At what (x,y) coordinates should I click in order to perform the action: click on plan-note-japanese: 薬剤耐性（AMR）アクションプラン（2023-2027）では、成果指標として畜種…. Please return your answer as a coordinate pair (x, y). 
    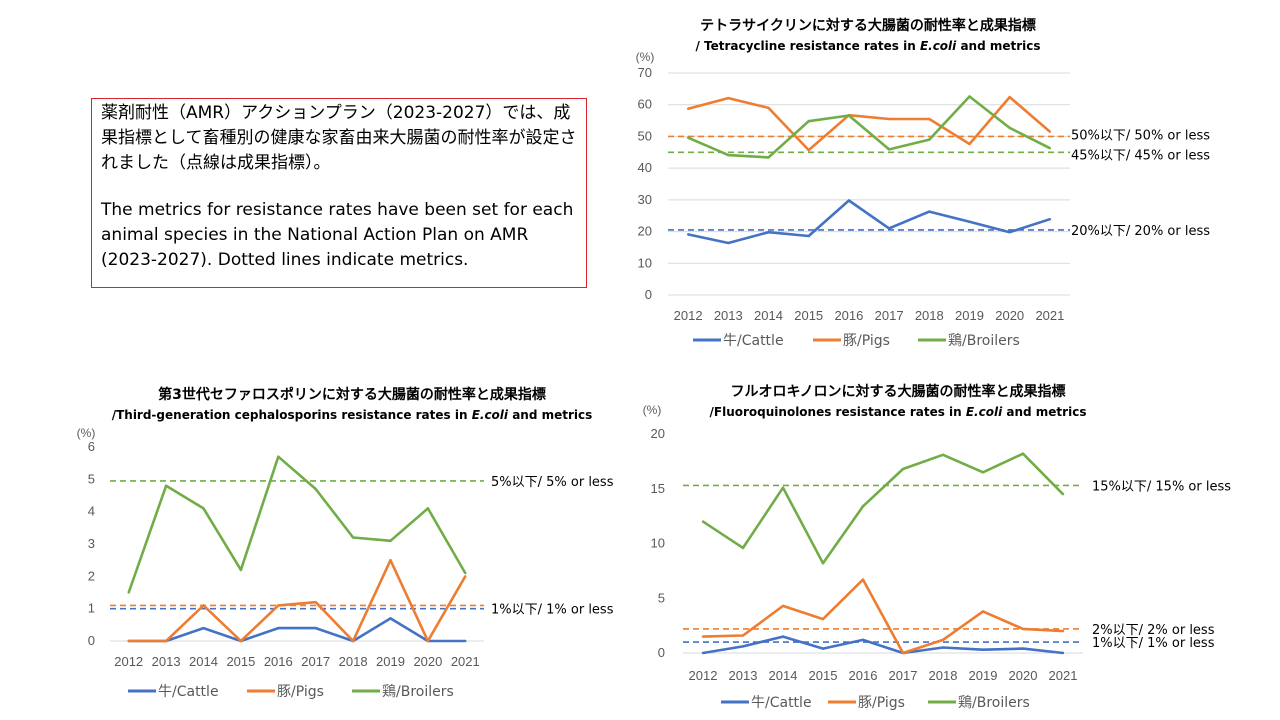
    Looking at the image, I should click on (339, 138).